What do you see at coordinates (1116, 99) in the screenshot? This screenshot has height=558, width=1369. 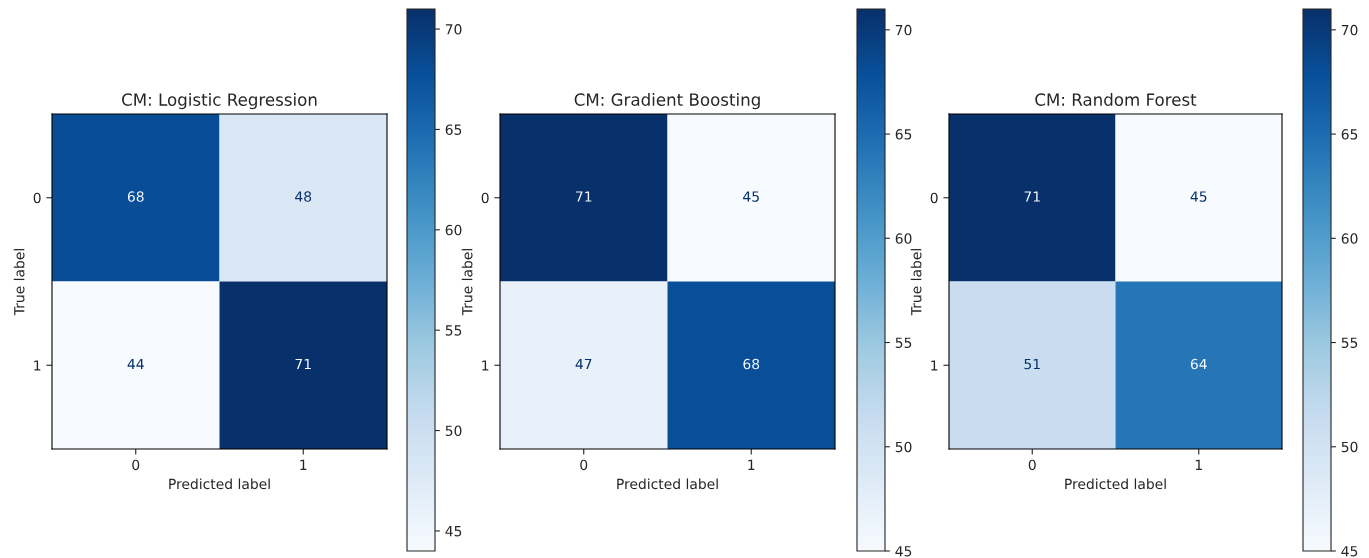 I see `chart-title: CM: Random Forest` at bounding box center [1116, 99].